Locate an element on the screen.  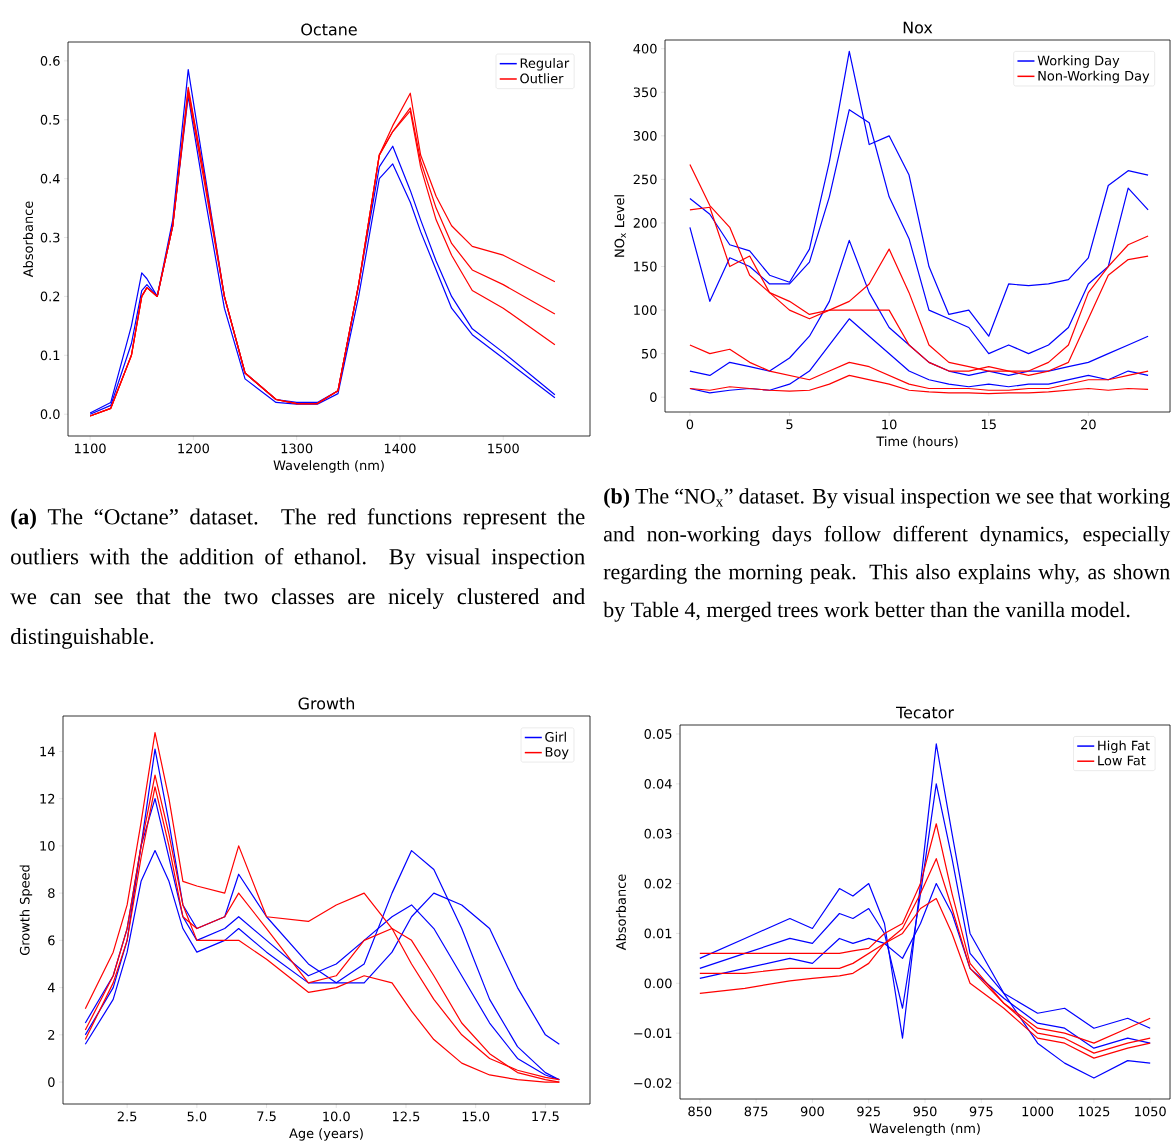
x-tick-label: 10.0 is located at coordinates (336, 1116).